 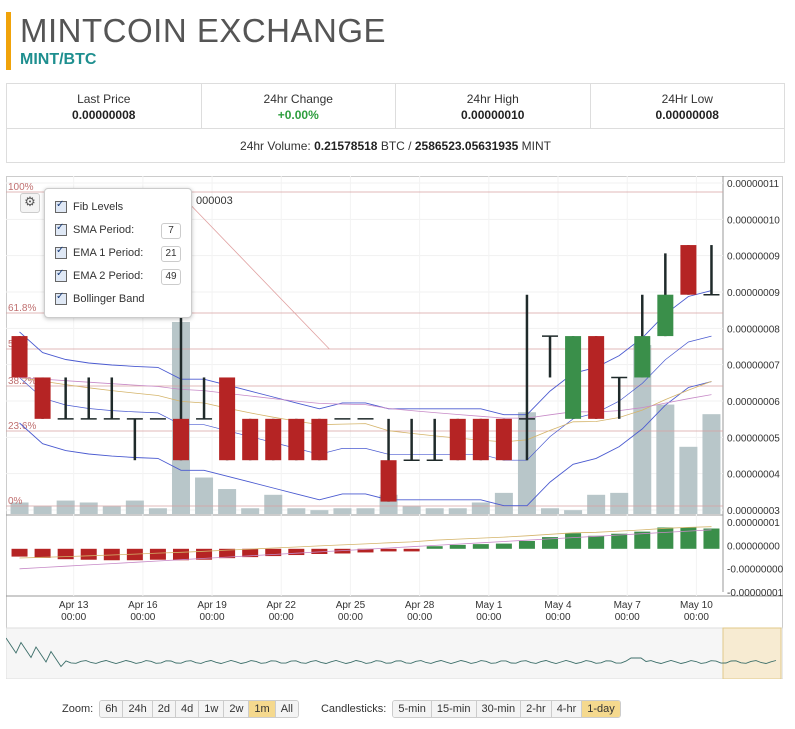 What do you see at coordinates (286, 709) in the screenshot?
I see `zoom-button-all: All` at bounding box center [286, 709].